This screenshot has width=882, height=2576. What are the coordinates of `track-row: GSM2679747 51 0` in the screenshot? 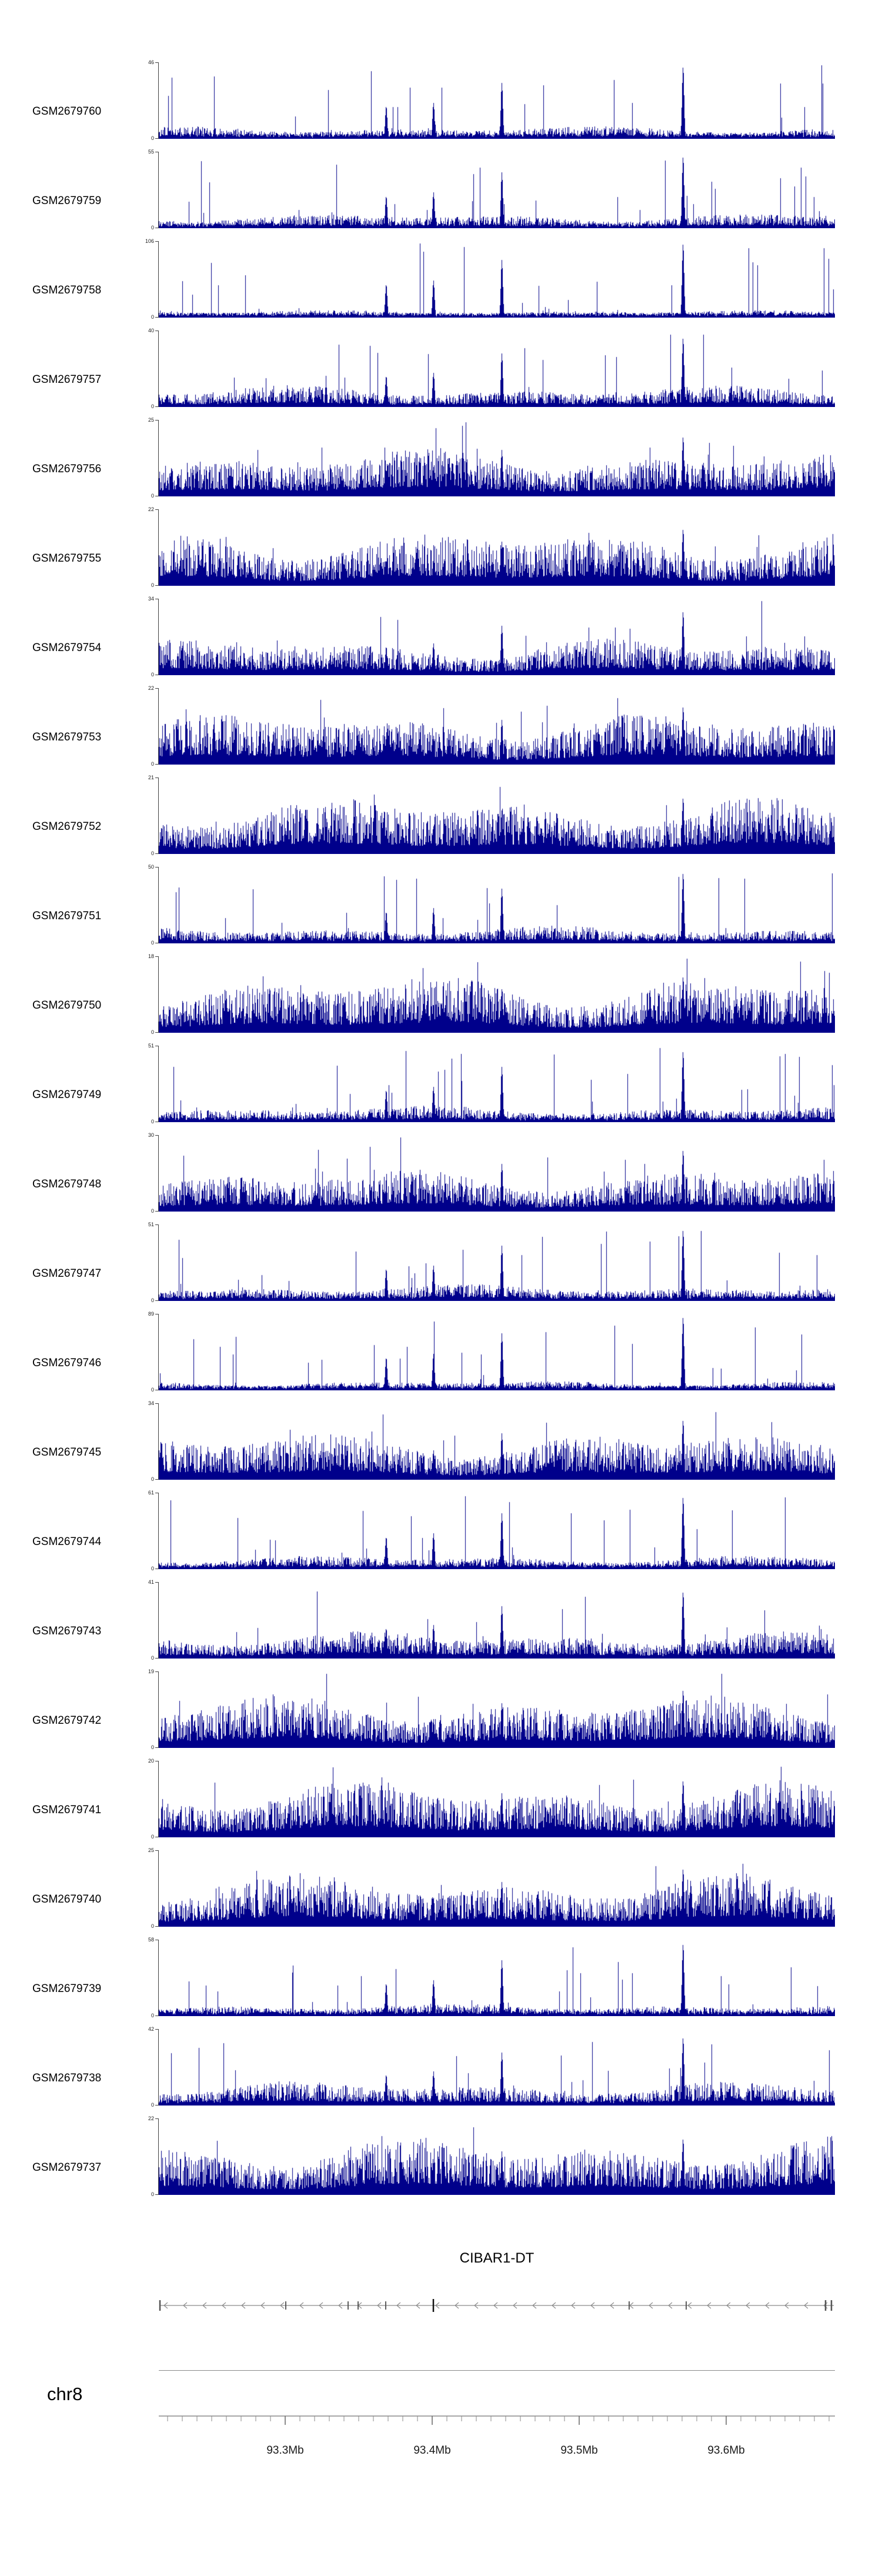 It's located at (441, 1262).